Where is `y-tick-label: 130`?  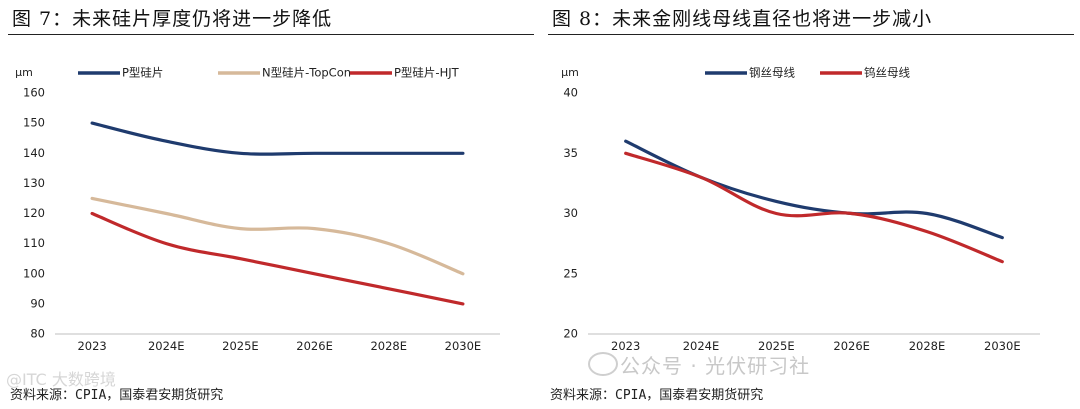 y-tick-label: 130 is located at coordinates (34, 183).